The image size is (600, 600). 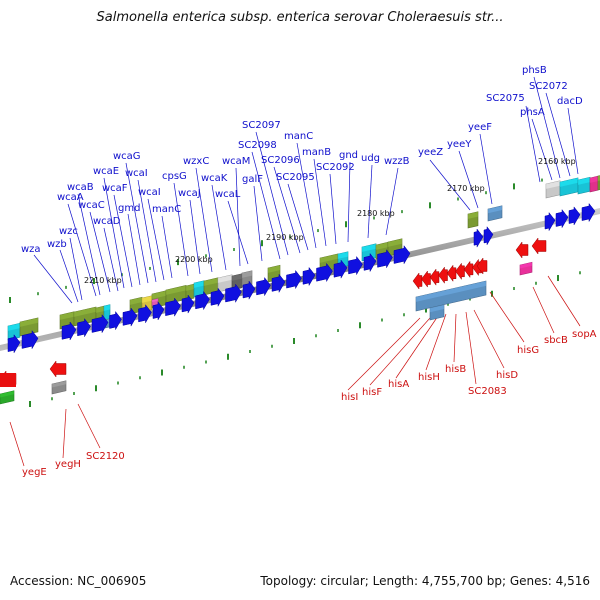 What do you see at coordinates (257, 145) in the screenshot?
I see `gene-label-SC2098: SC2098` at bounding box center [257, 145].